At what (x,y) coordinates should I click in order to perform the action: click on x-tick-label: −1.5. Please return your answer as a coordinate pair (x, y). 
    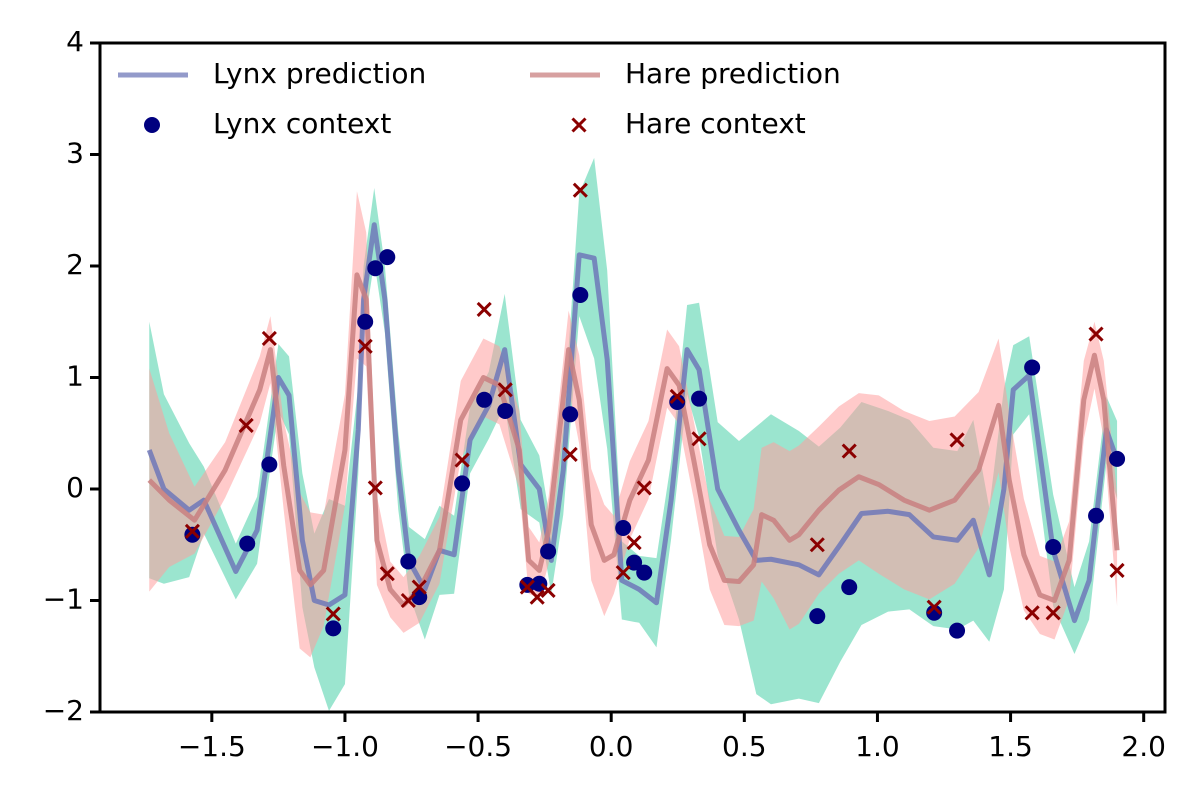
    Looking at the image, I should click on (212, 746).